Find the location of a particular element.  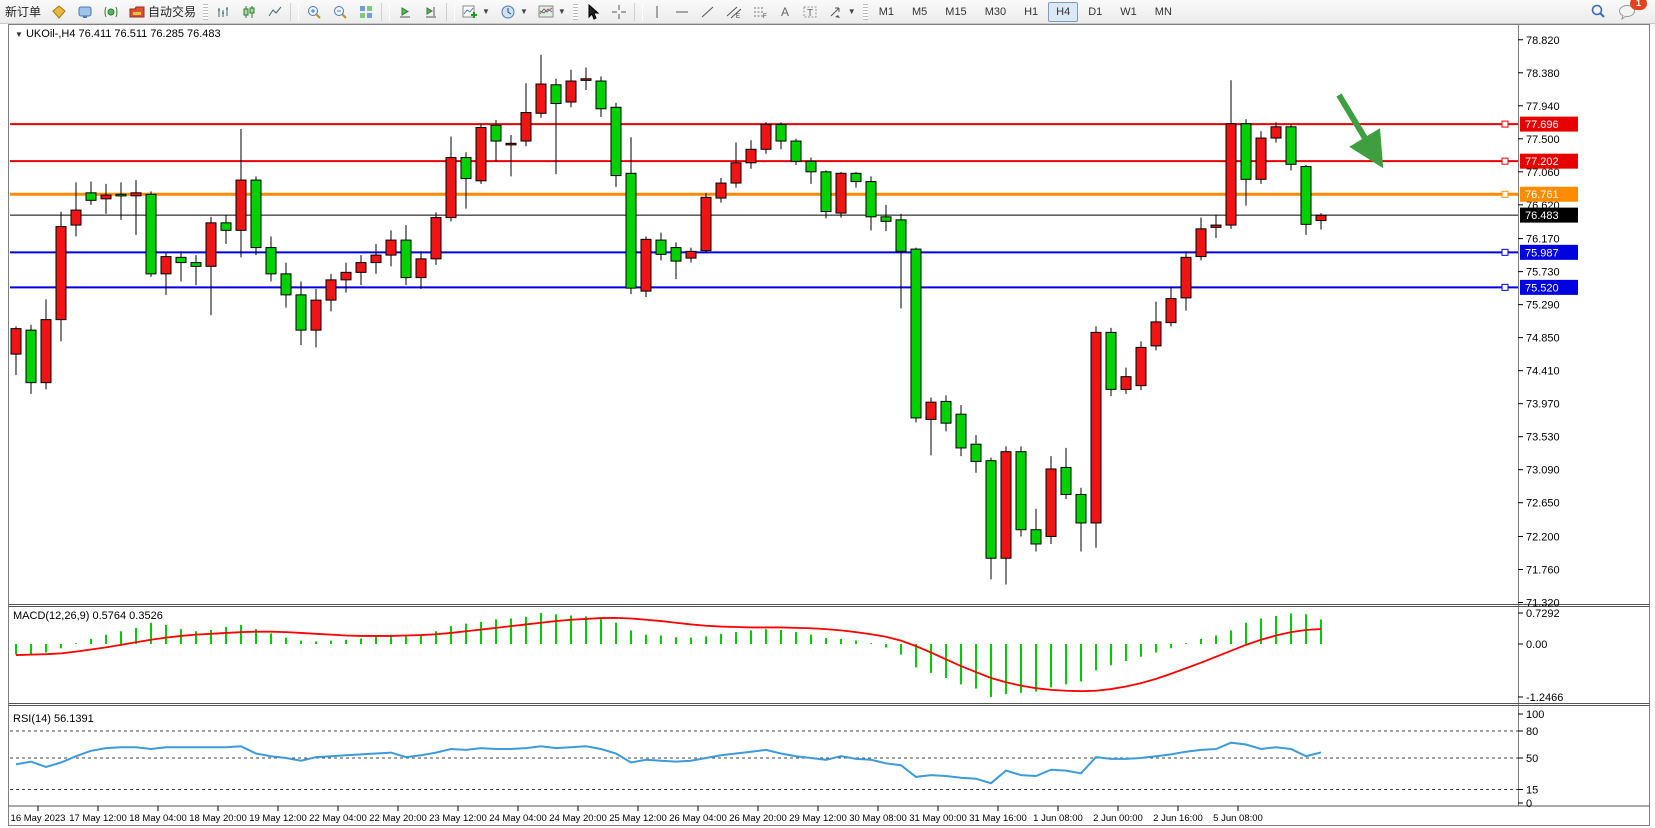

period-dropdown-button: ▼ is located at coordinates (514, 12).